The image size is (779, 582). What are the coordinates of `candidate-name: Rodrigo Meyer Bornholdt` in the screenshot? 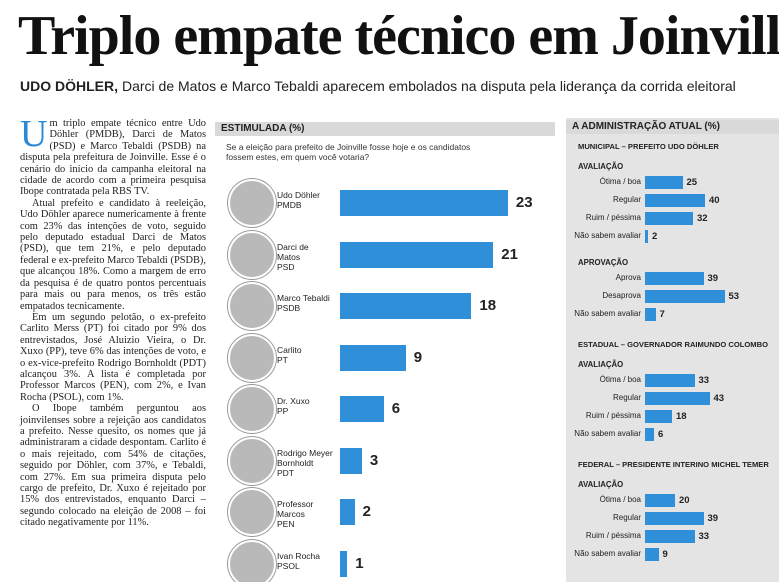 It's located at (305, 457).